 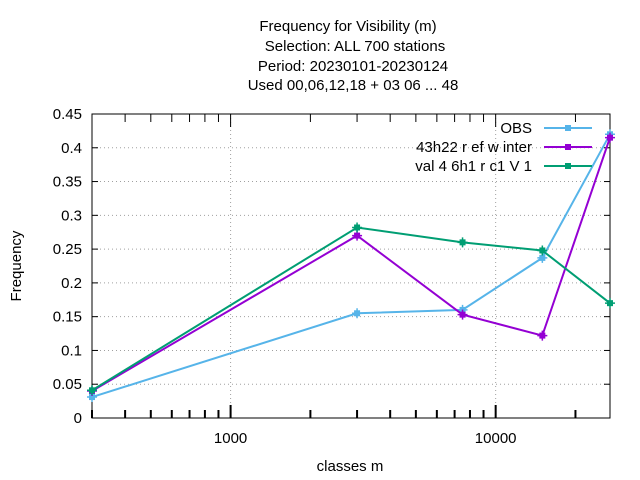 What do you see at coordinates (365, 438) in the screenshot?
I see `x-tick-labels: 1000 10000` at bounding box center [365, 438].